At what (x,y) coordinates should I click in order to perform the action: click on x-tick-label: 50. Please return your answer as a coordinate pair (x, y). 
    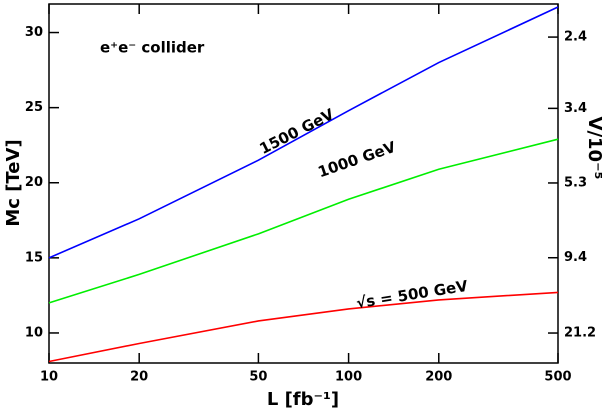
    Looking at the image, I should click on (258, 377).